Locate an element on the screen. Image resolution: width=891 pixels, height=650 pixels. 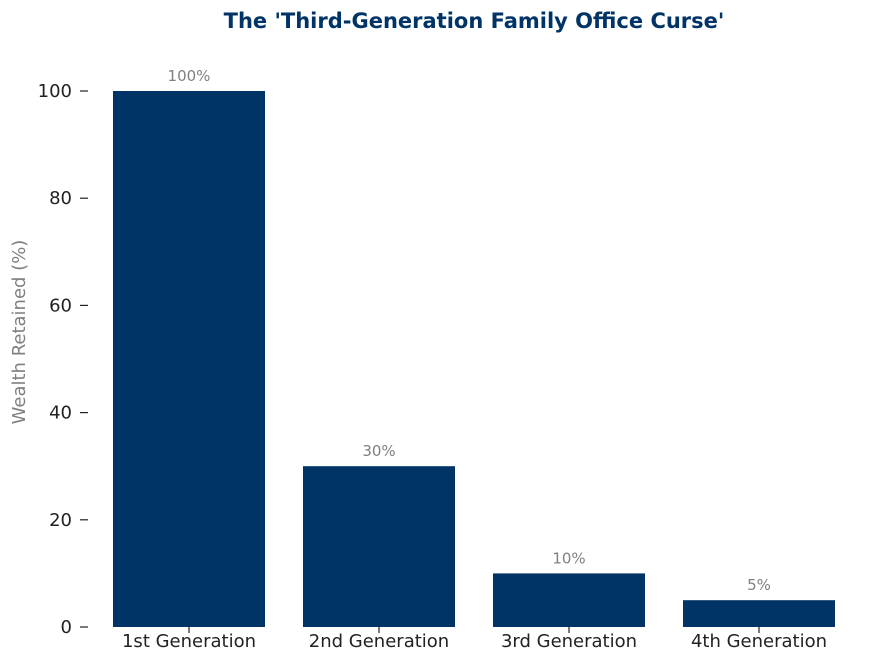
y-tick-label: 40 is located at coordinates (60, 413).